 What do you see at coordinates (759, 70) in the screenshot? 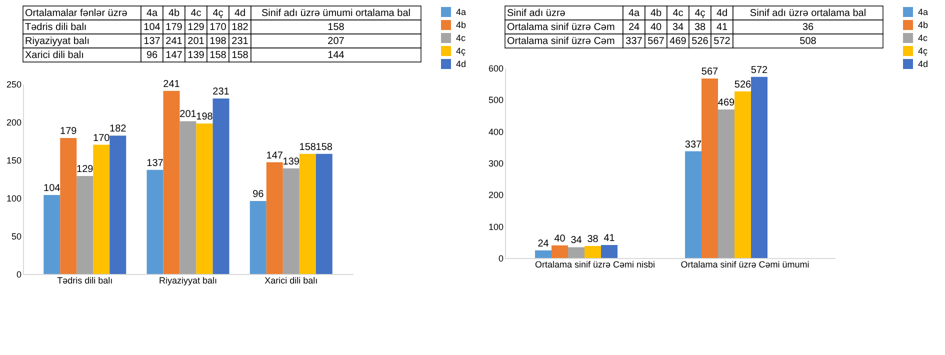
I see `data-label: 572` at bounding box center [759, 70].